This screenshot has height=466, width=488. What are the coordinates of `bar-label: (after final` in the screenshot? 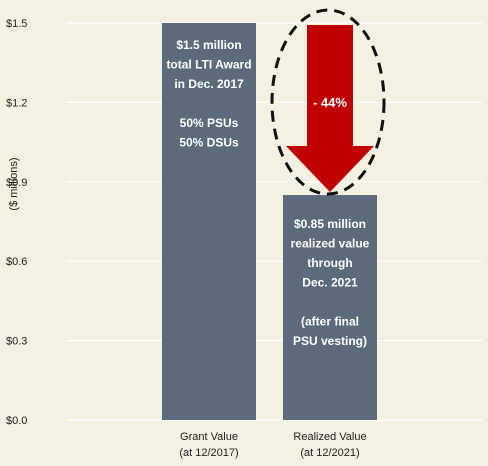 It's located at (330, 322).